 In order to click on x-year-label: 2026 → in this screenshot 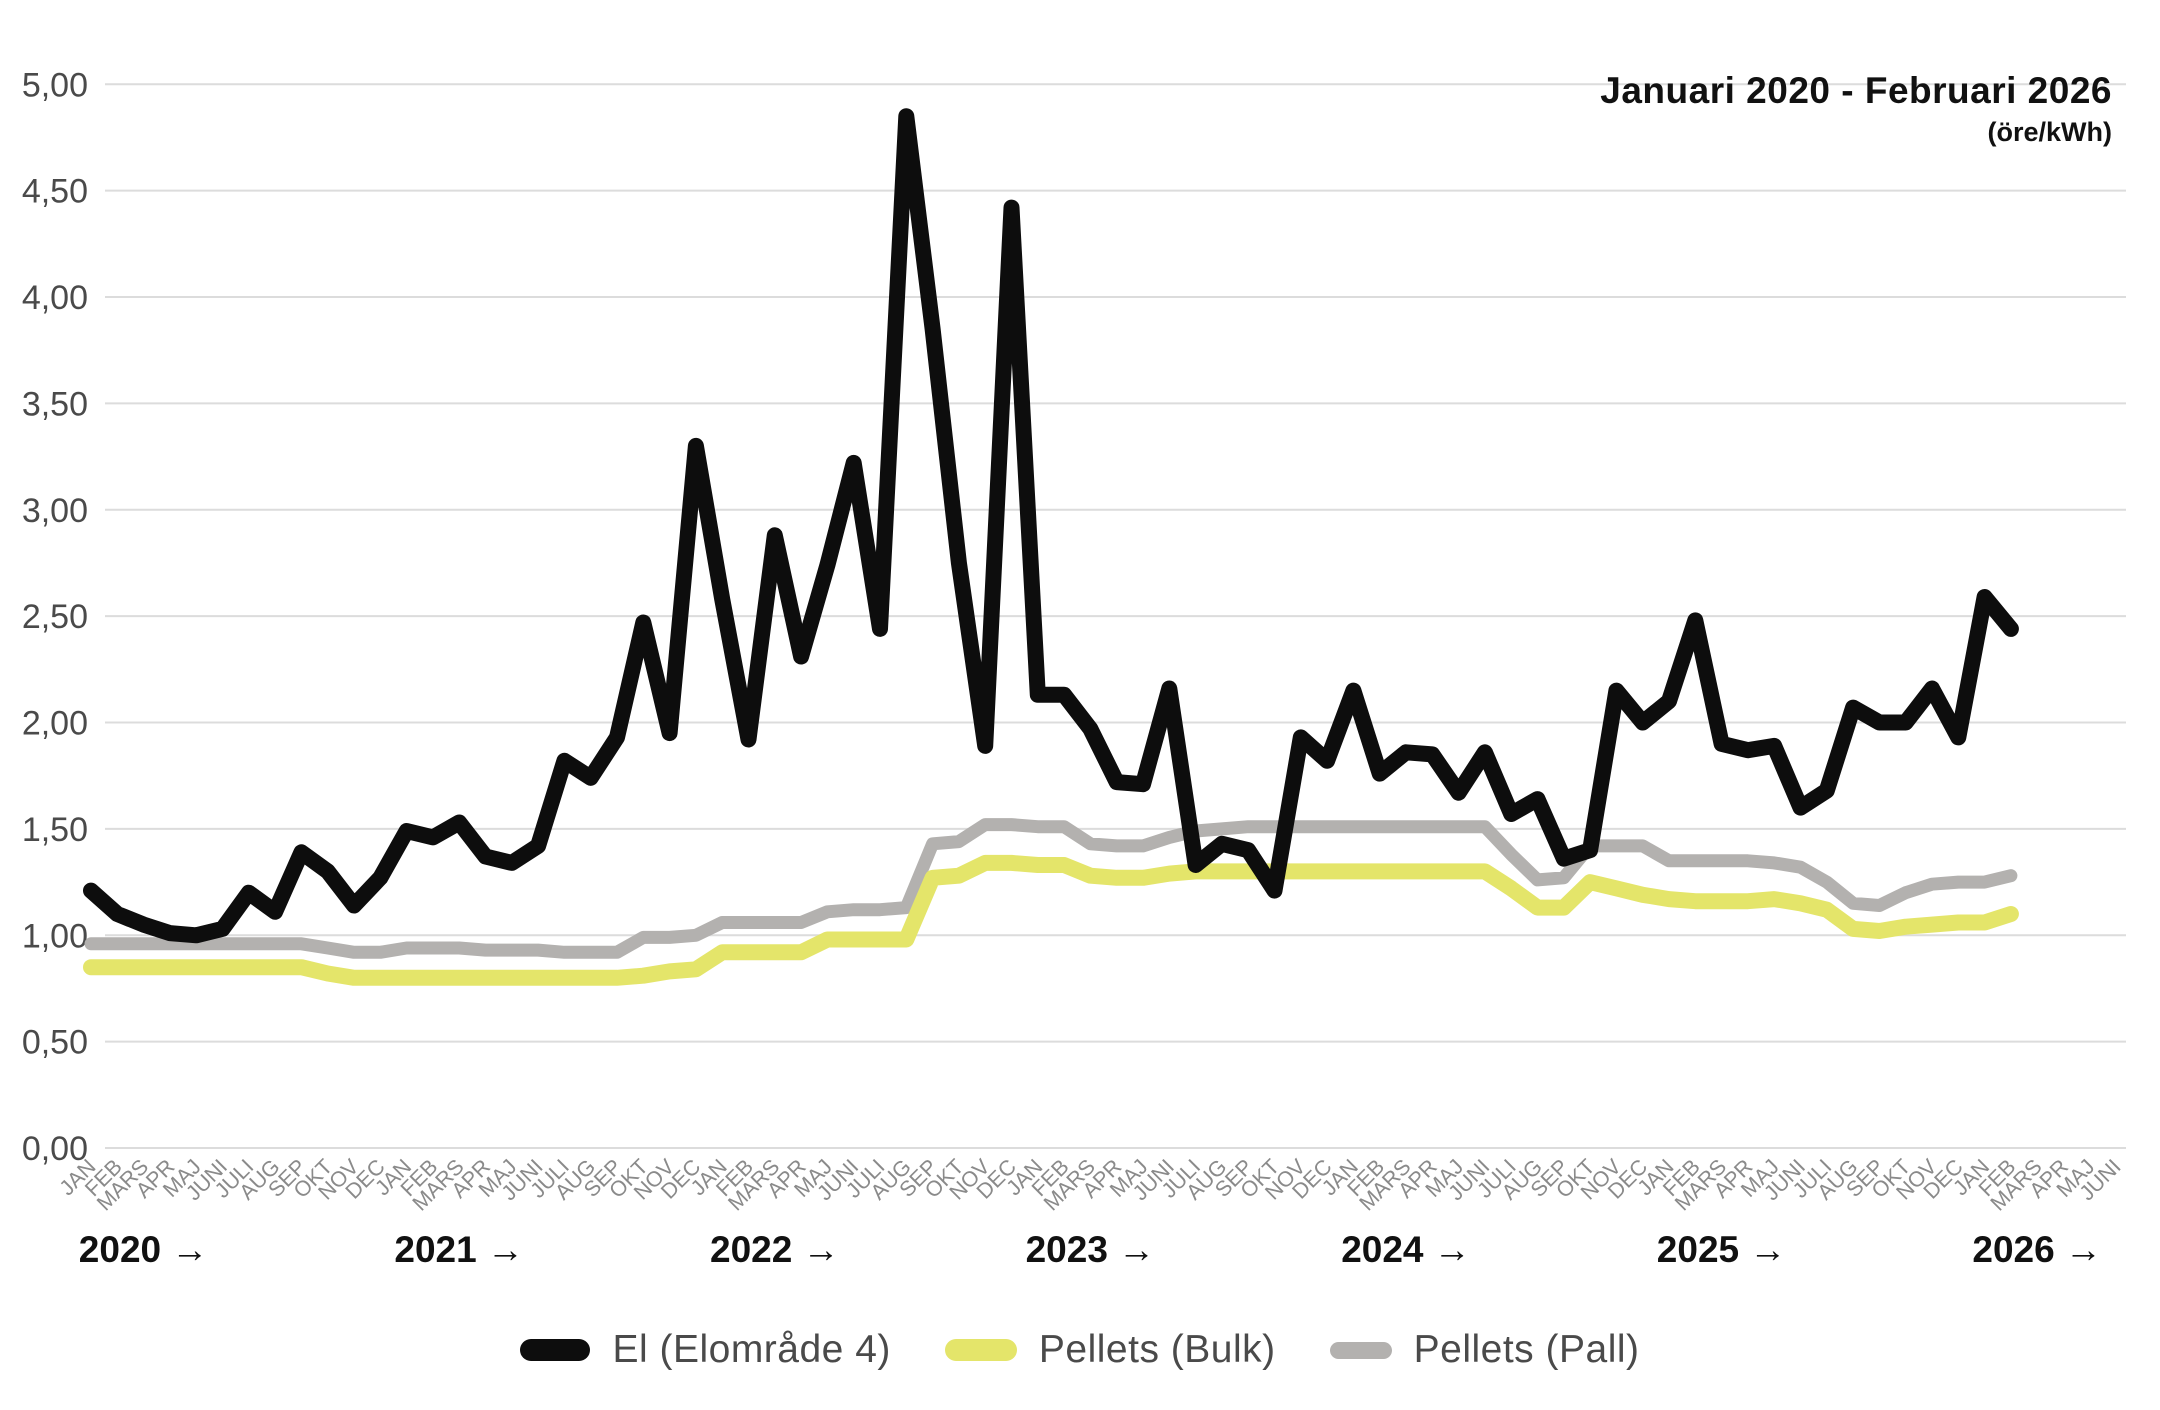, I will do `click(2037, 1249)`.